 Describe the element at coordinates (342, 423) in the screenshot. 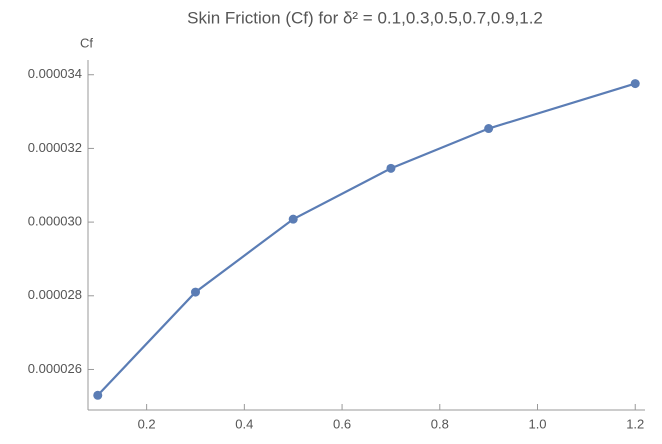

I see `x-tick-label: 0.6` at that location.